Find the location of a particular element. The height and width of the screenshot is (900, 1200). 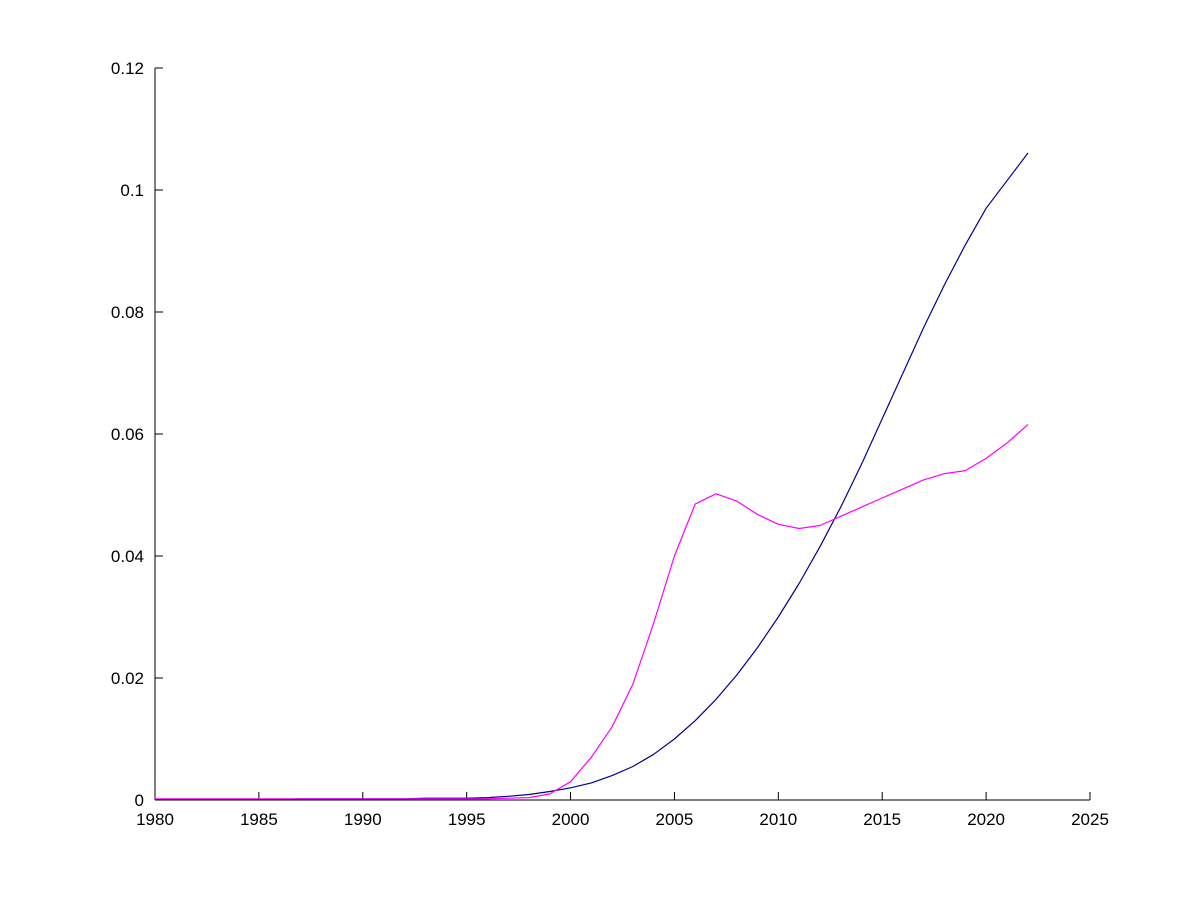

x-tick-label: 1985 is located at coordinates (259, 819).